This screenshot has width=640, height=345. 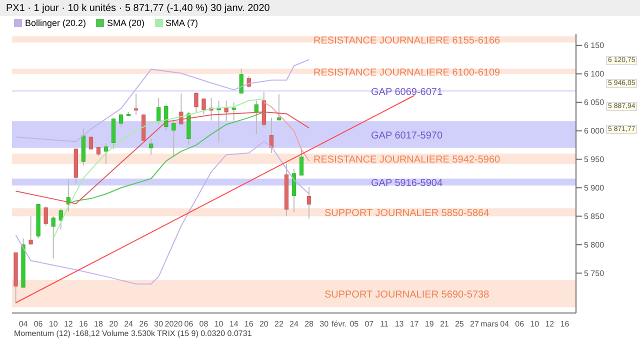 What do you see at coordinates (594, 245) in the screenshot?
I see `y-tick-label: 5 800` at bounding box center [594, 245].